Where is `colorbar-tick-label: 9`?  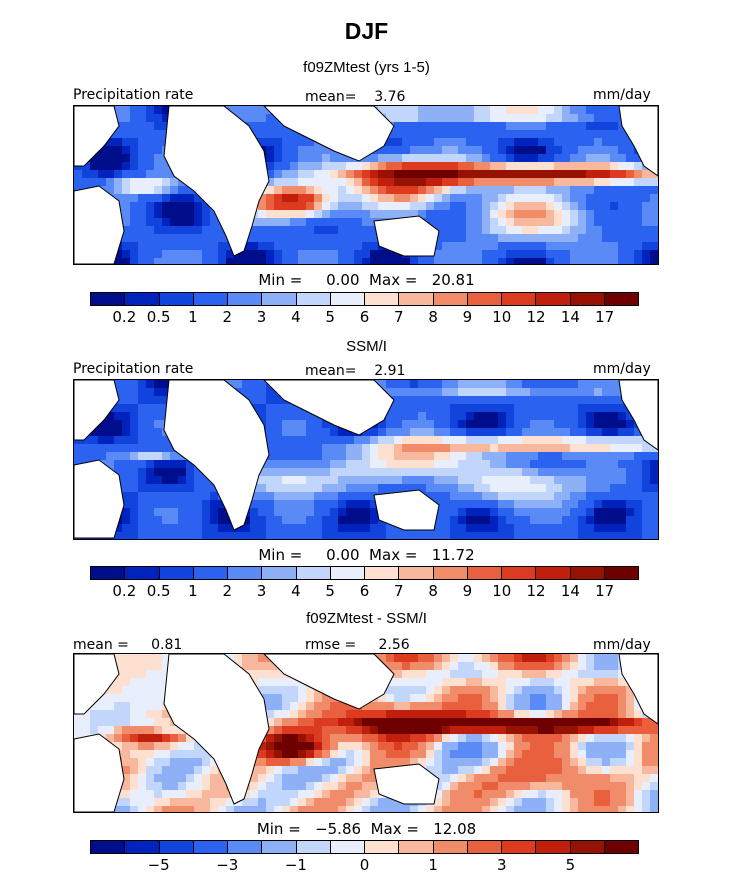
colorbar-tick-label: 9 is located at coordinates (467, 591).